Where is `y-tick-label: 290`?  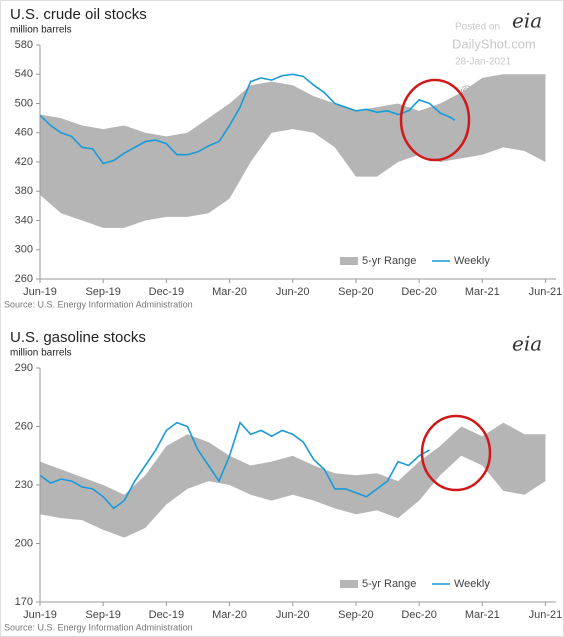 y-tick-label: 290 is located at coordinates (24, 368).